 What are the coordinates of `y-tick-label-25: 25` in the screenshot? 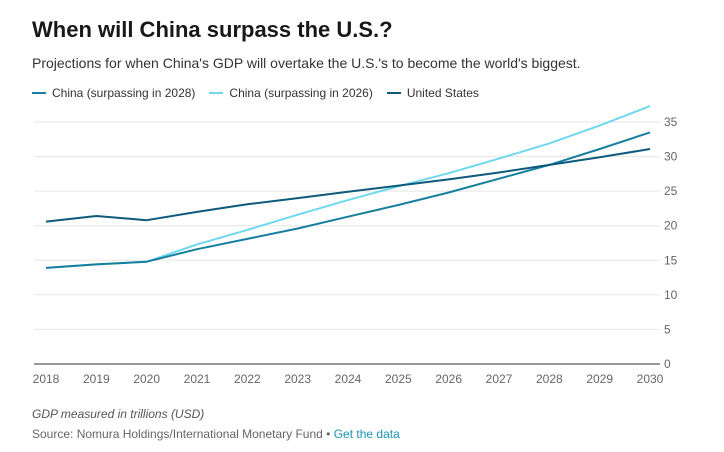 It's located at (671, 191).